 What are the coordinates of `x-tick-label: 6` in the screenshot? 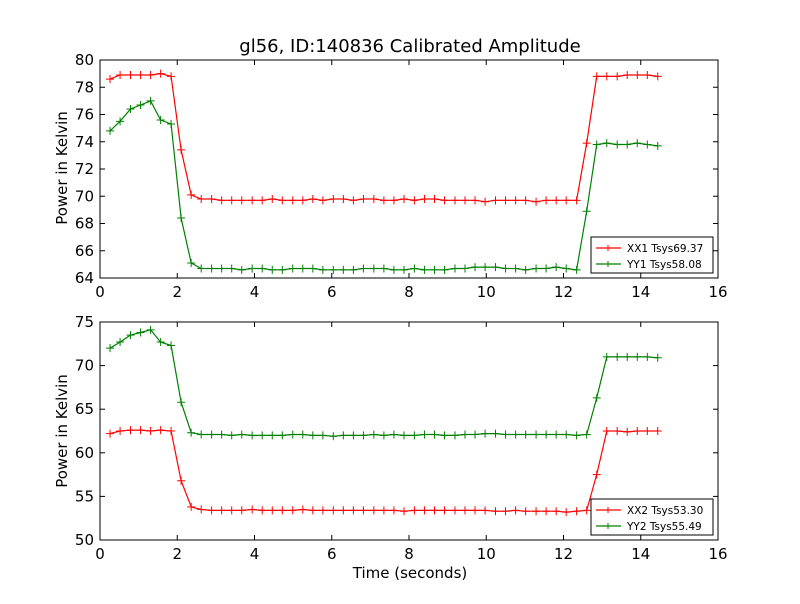 It's located at (332, 292).